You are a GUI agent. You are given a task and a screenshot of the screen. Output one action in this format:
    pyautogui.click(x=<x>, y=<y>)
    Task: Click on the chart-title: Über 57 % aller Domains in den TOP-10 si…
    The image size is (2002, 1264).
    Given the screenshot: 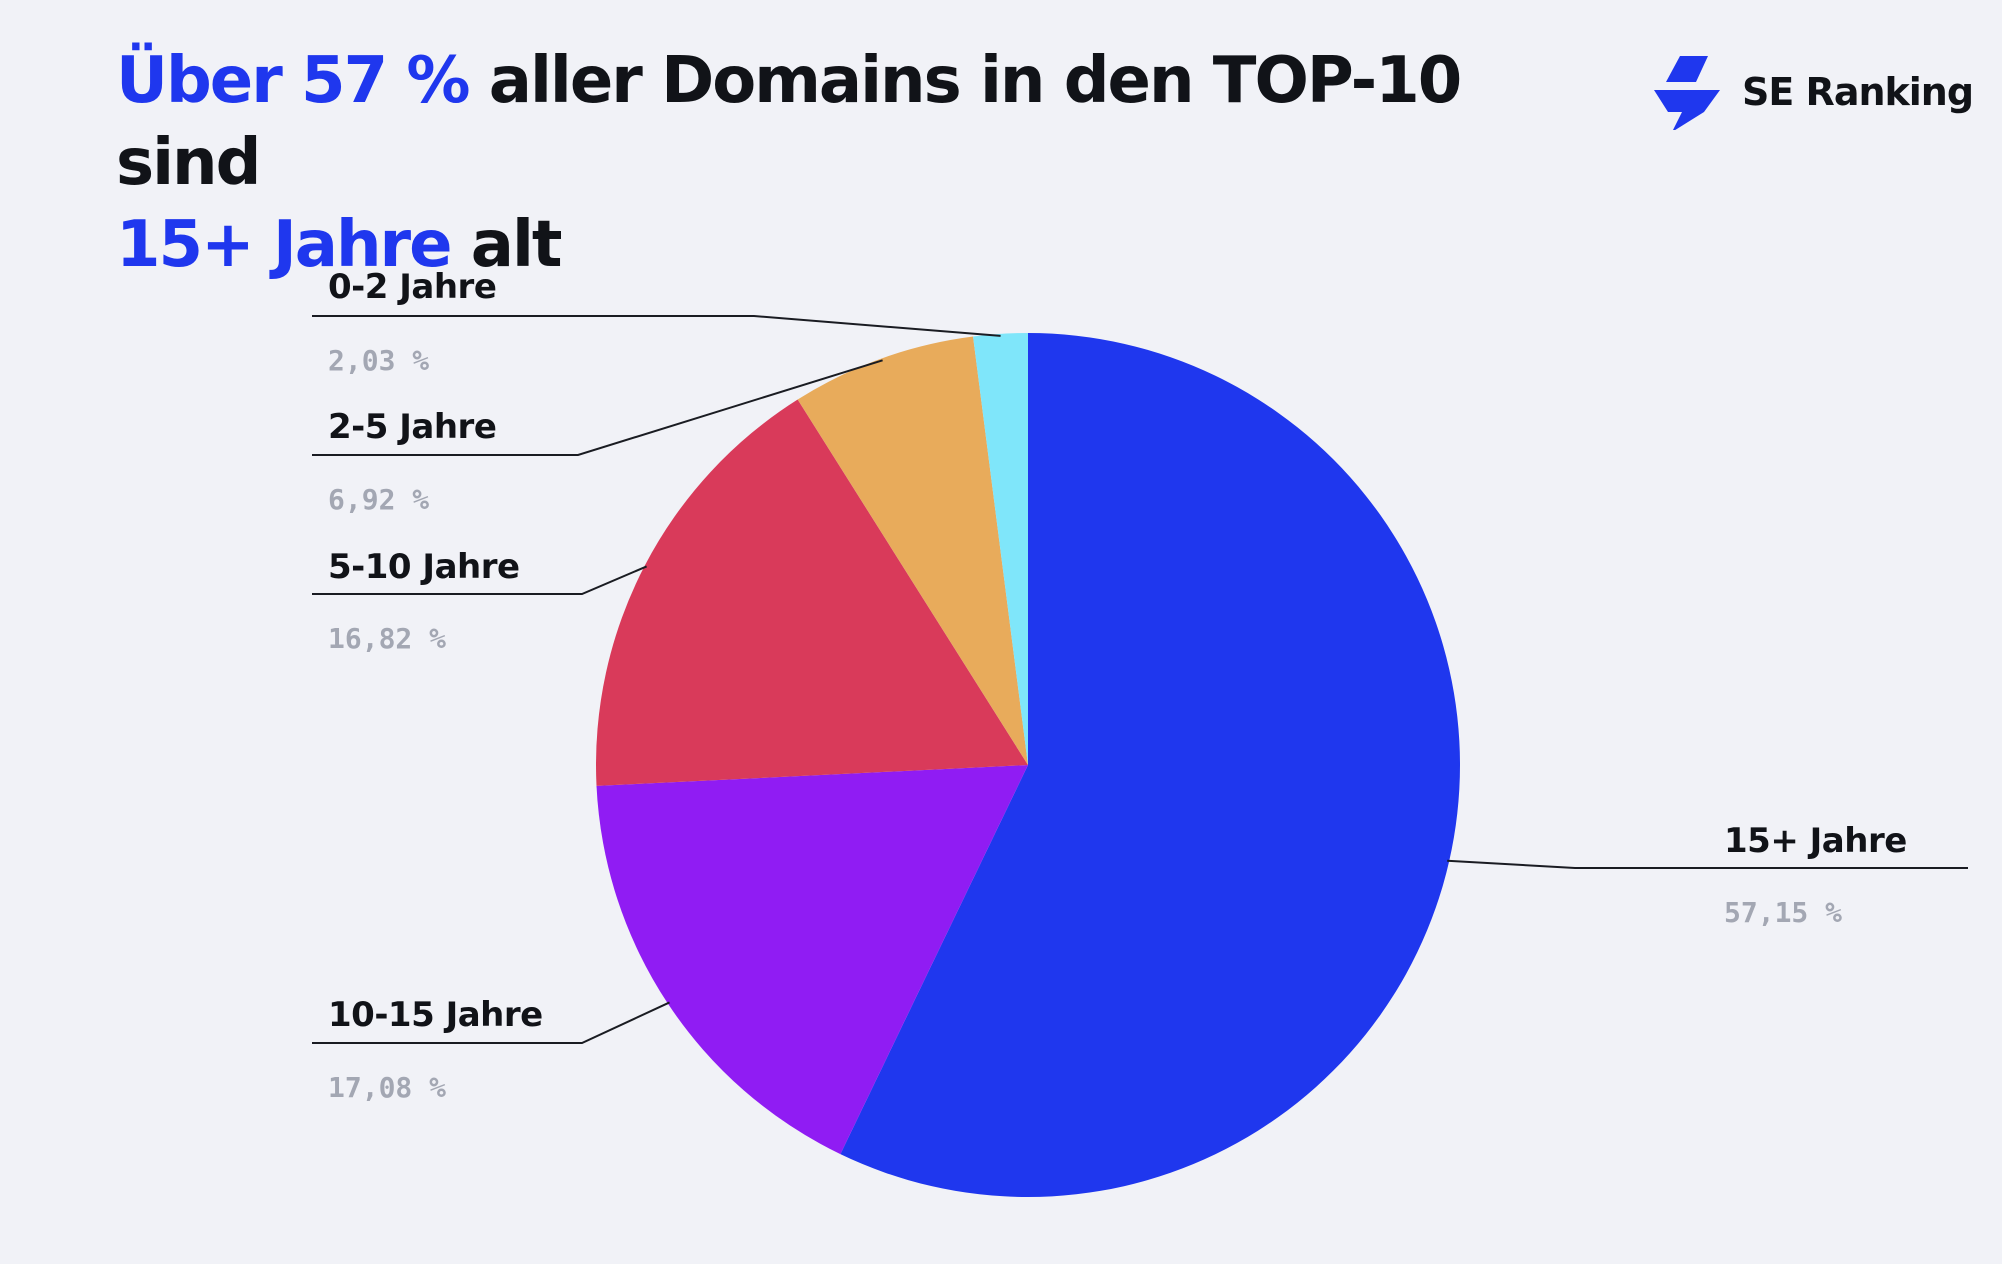 What is the action you would take?
    pyautogui.click(x=866, y=163)
    